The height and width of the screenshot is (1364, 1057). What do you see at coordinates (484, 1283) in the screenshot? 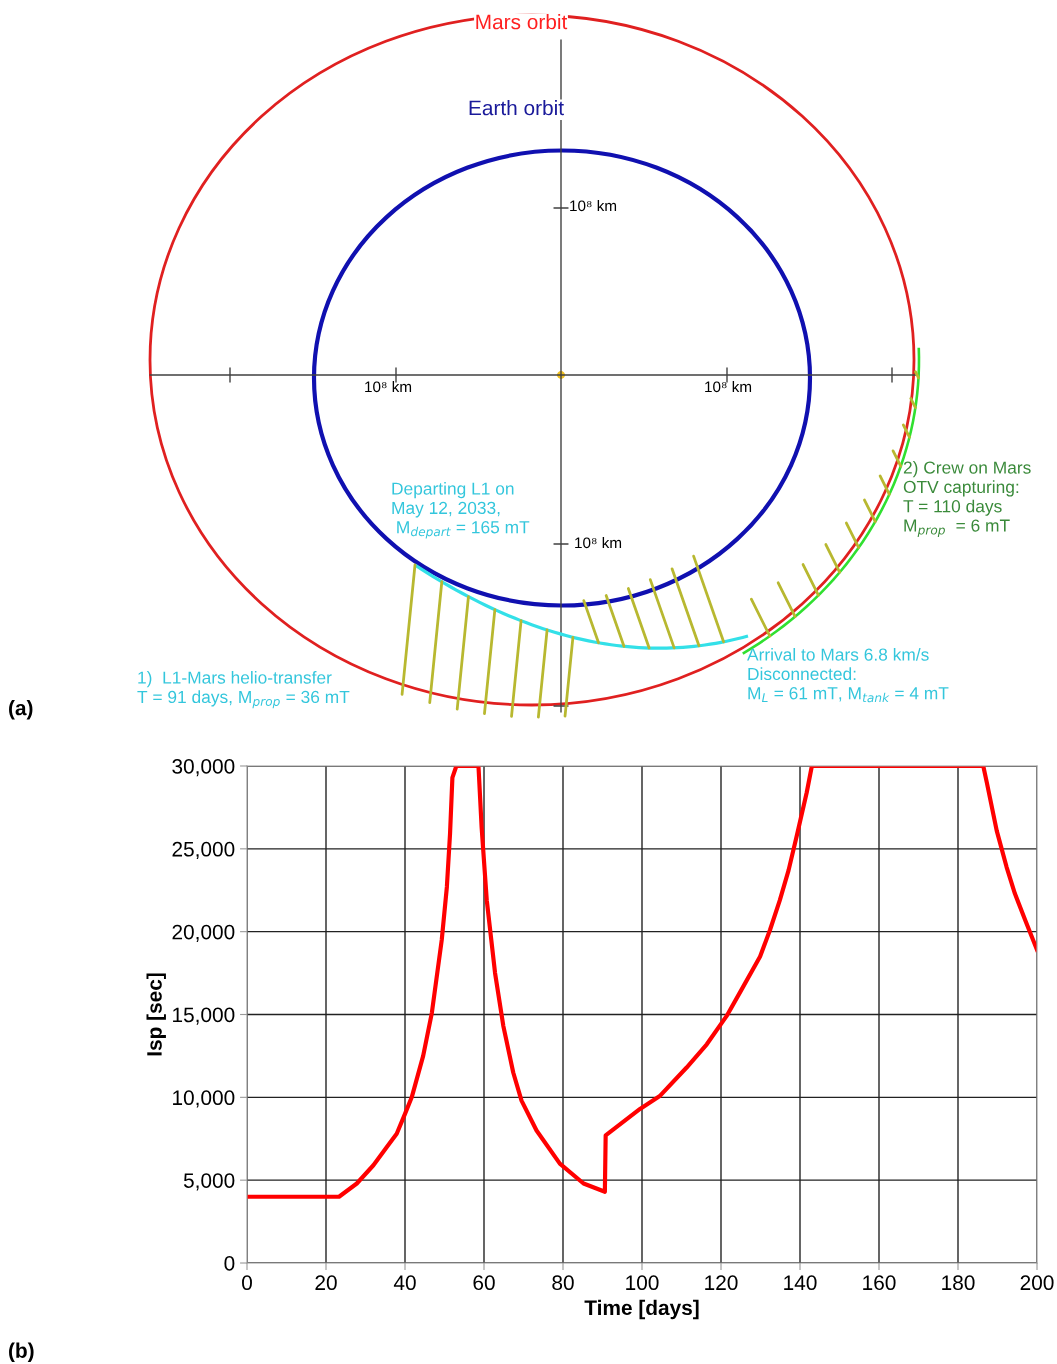
I see `x-tick-label: 60` at bounding box center [484, 1283].